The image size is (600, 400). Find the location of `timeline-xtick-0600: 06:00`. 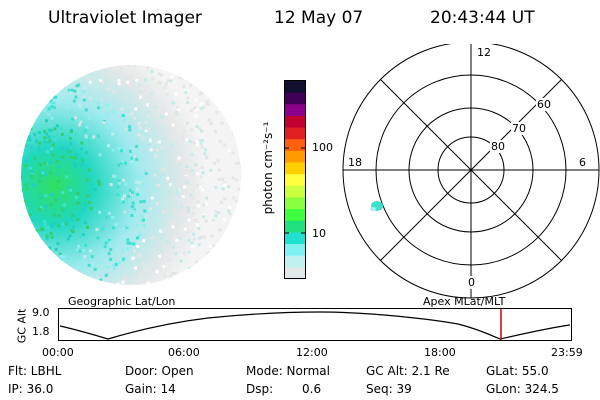

timeline-xtick-0600: 06:00 is located at coordinates (184, 352).